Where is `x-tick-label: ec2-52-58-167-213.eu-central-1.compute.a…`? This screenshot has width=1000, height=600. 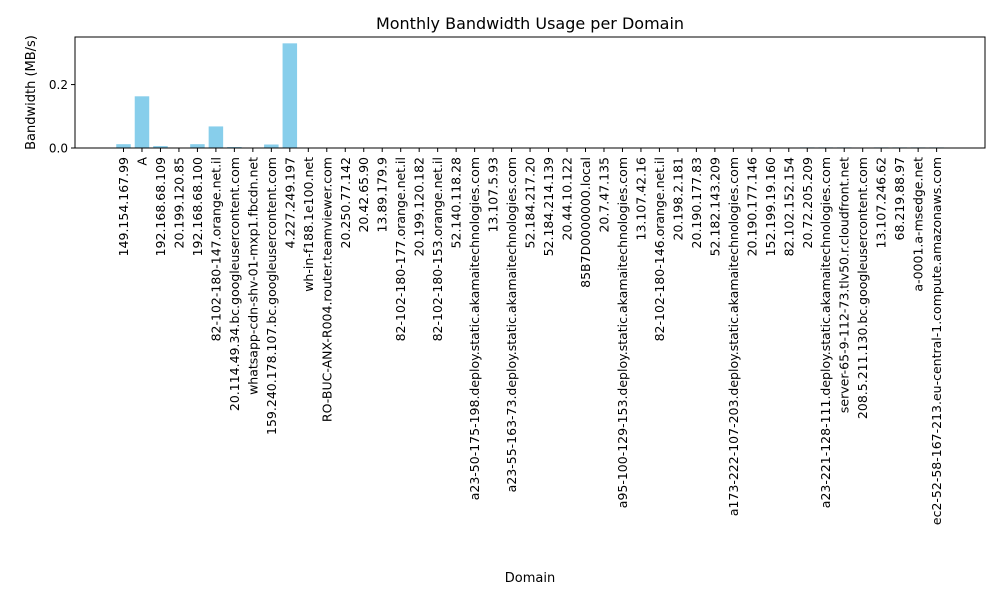
x-tick-label: ec2-52-58-167-213.eu-central-1.compute.a… is located at coordinates (936, 341).